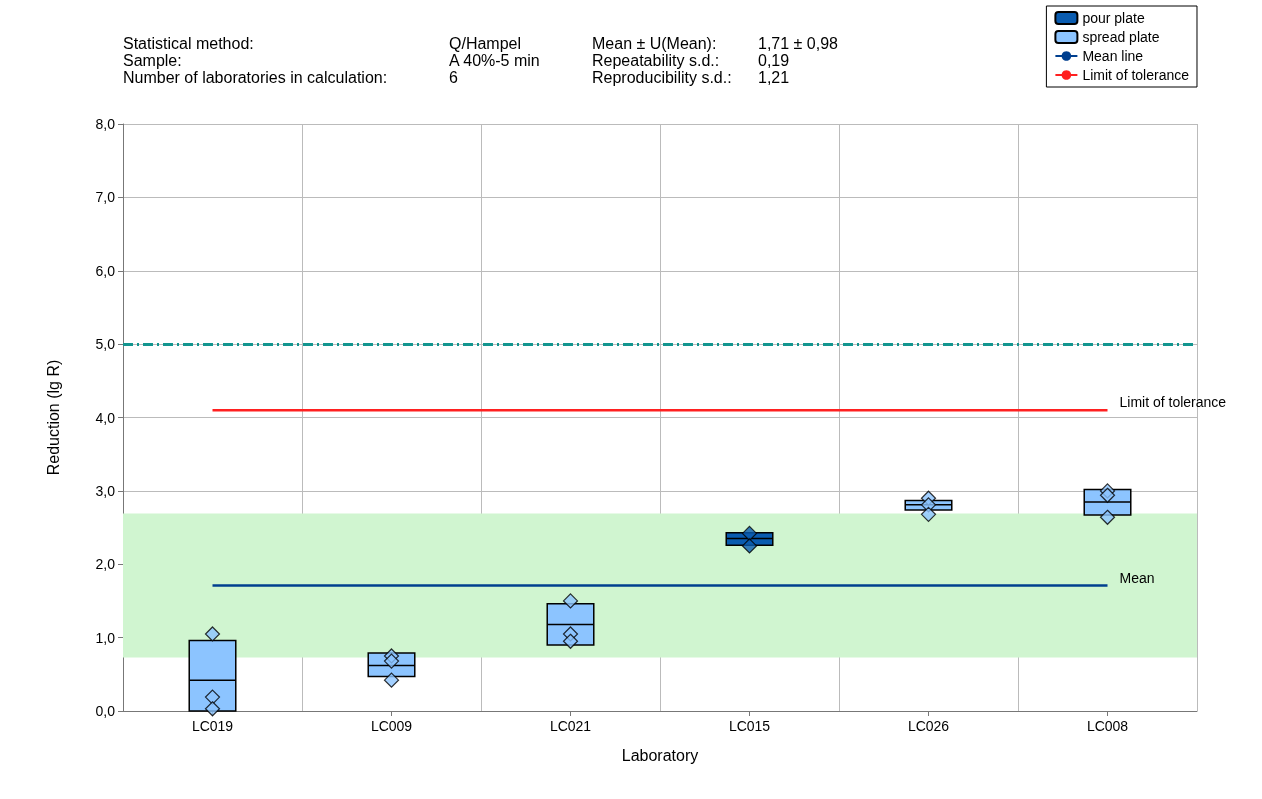 The image size is (1262, 799). What do you see at coordinates (1113, 56) in the screenshot?
I see `legend-label: Mean line` at bounding box center [1113, 56].